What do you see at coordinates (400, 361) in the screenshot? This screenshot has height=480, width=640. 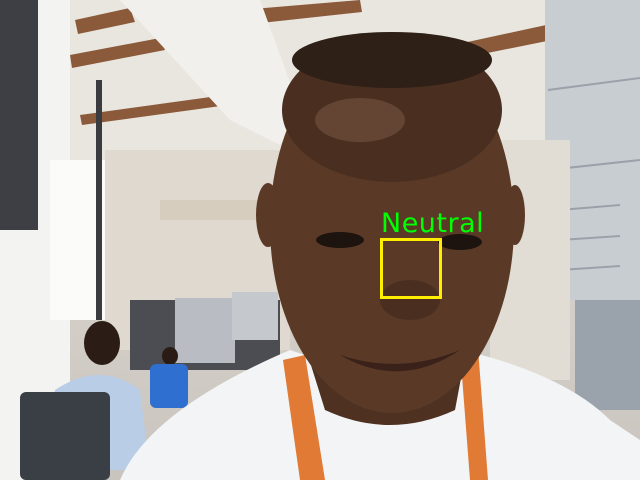 I see `mouth` at bounding box center [400, 361].